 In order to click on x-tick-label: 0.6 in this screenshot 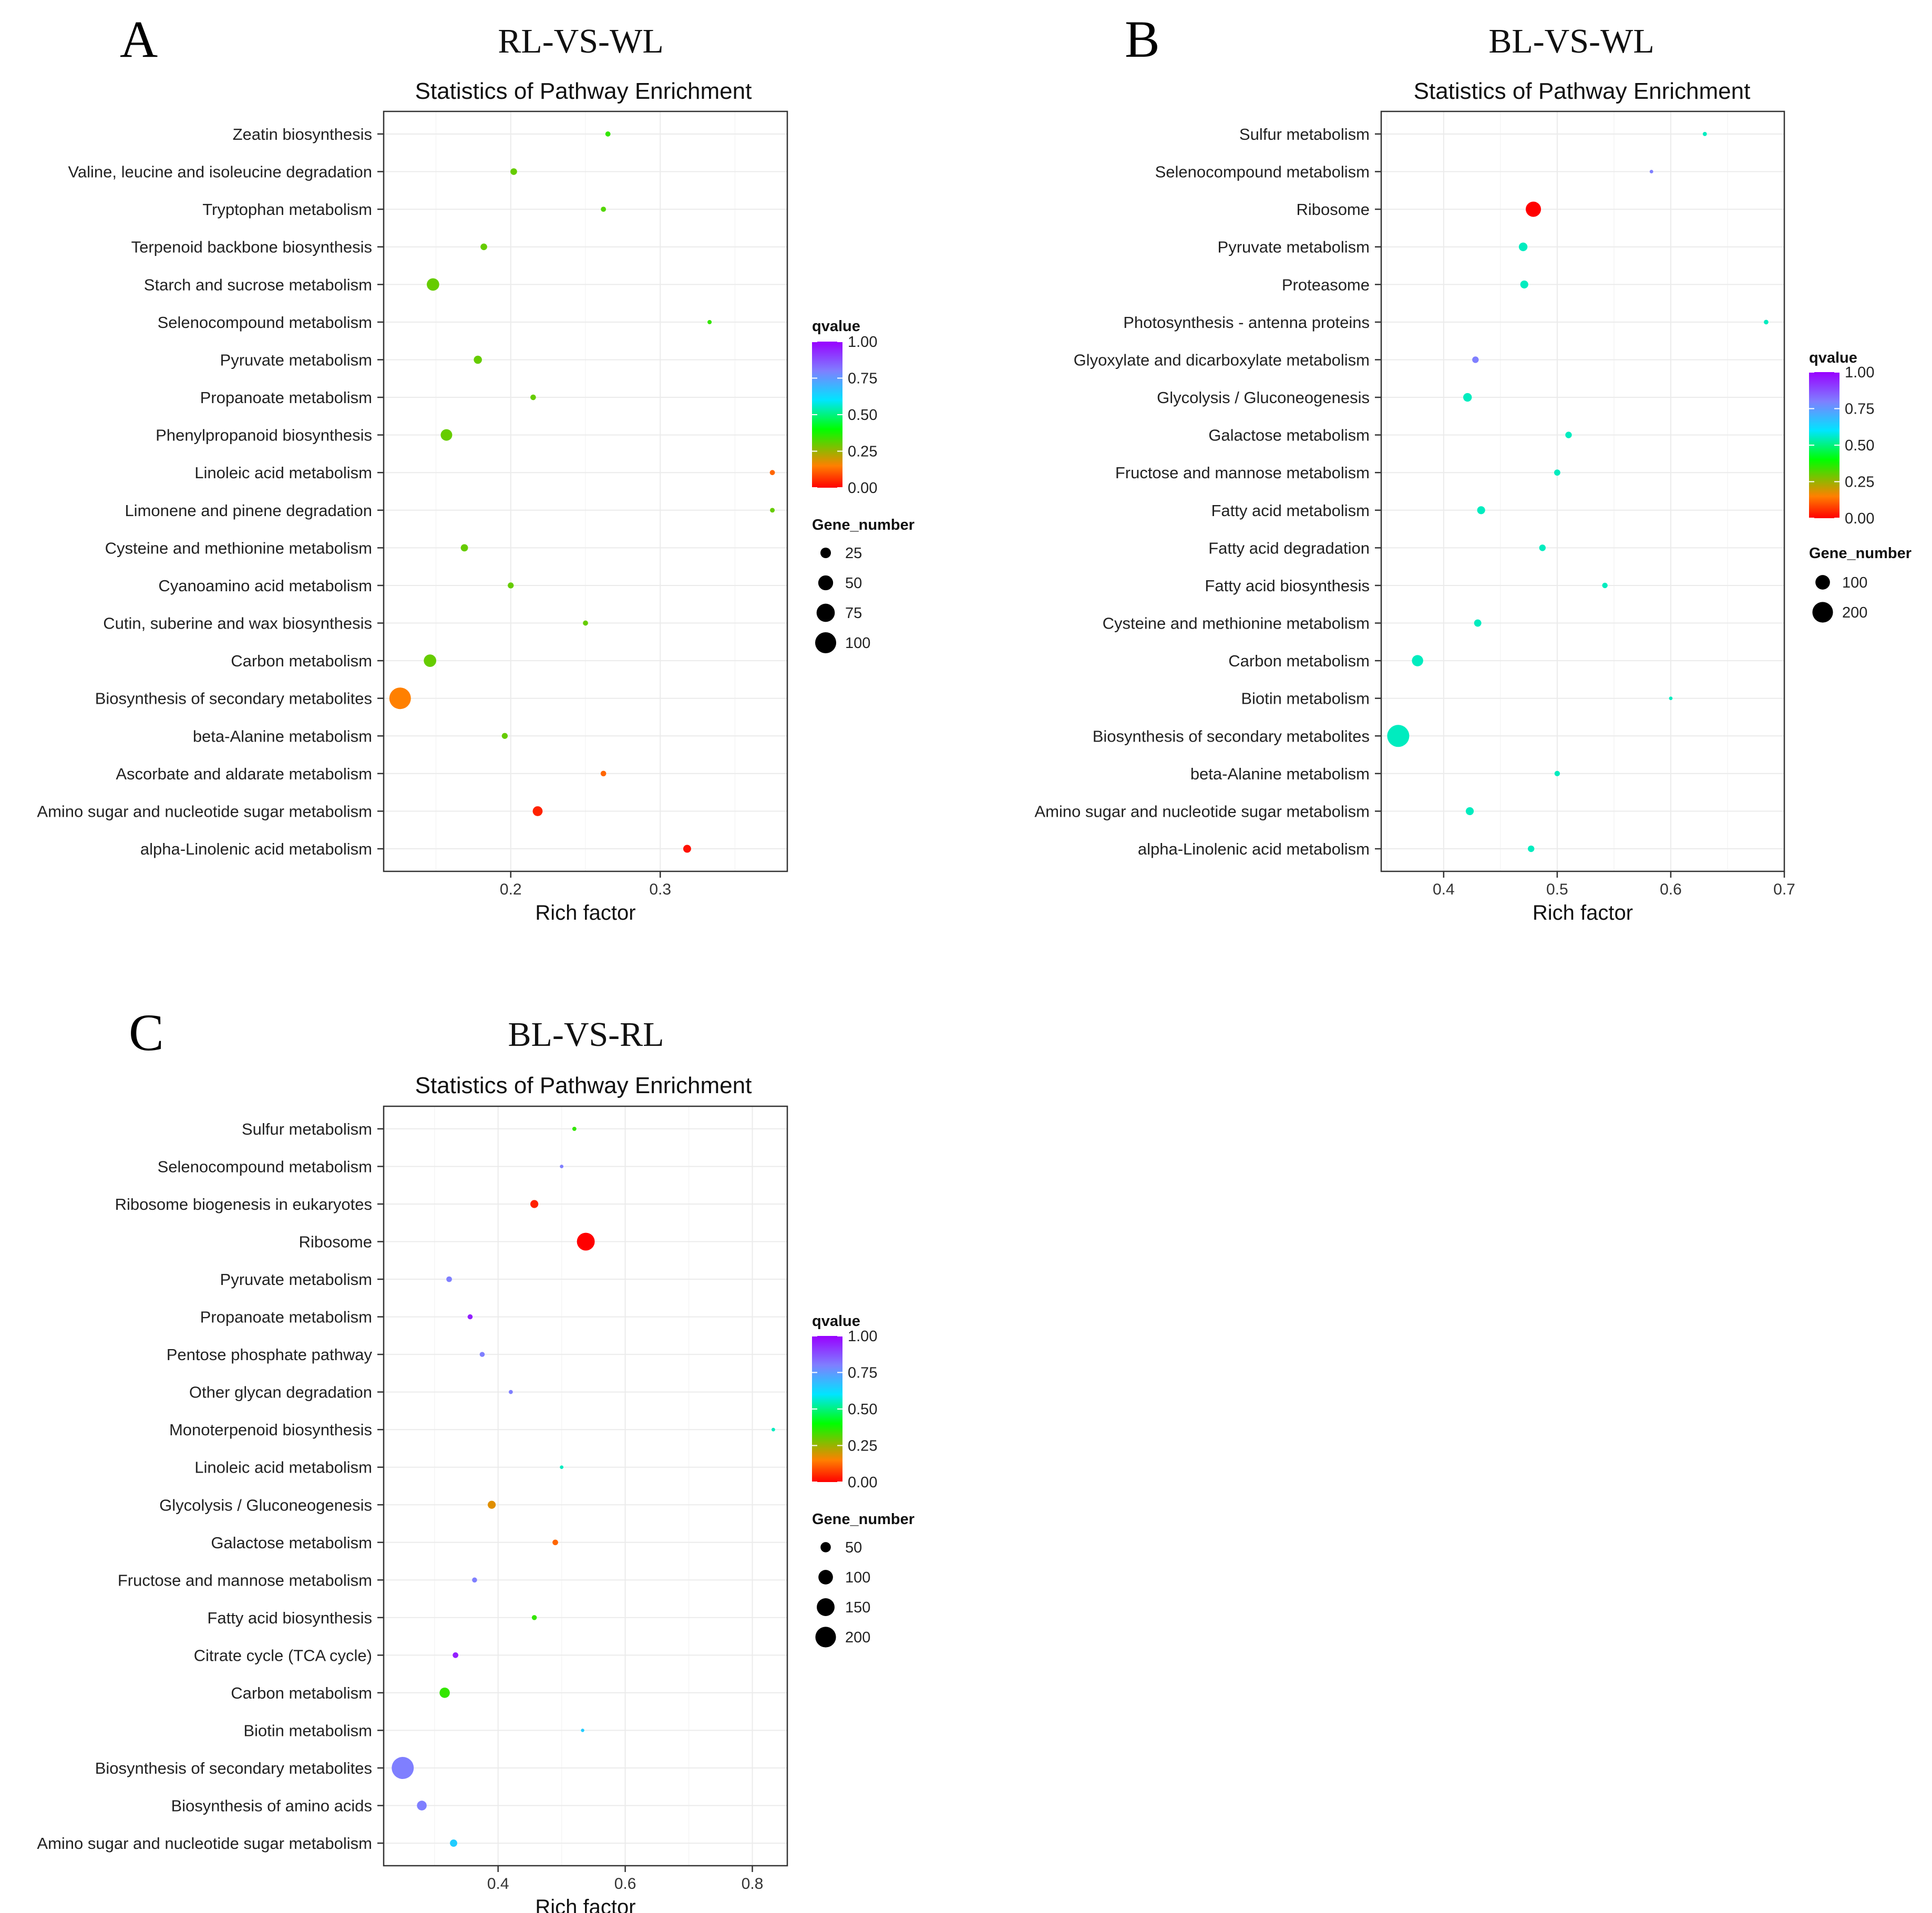, I will do `click(1671, 890)`.